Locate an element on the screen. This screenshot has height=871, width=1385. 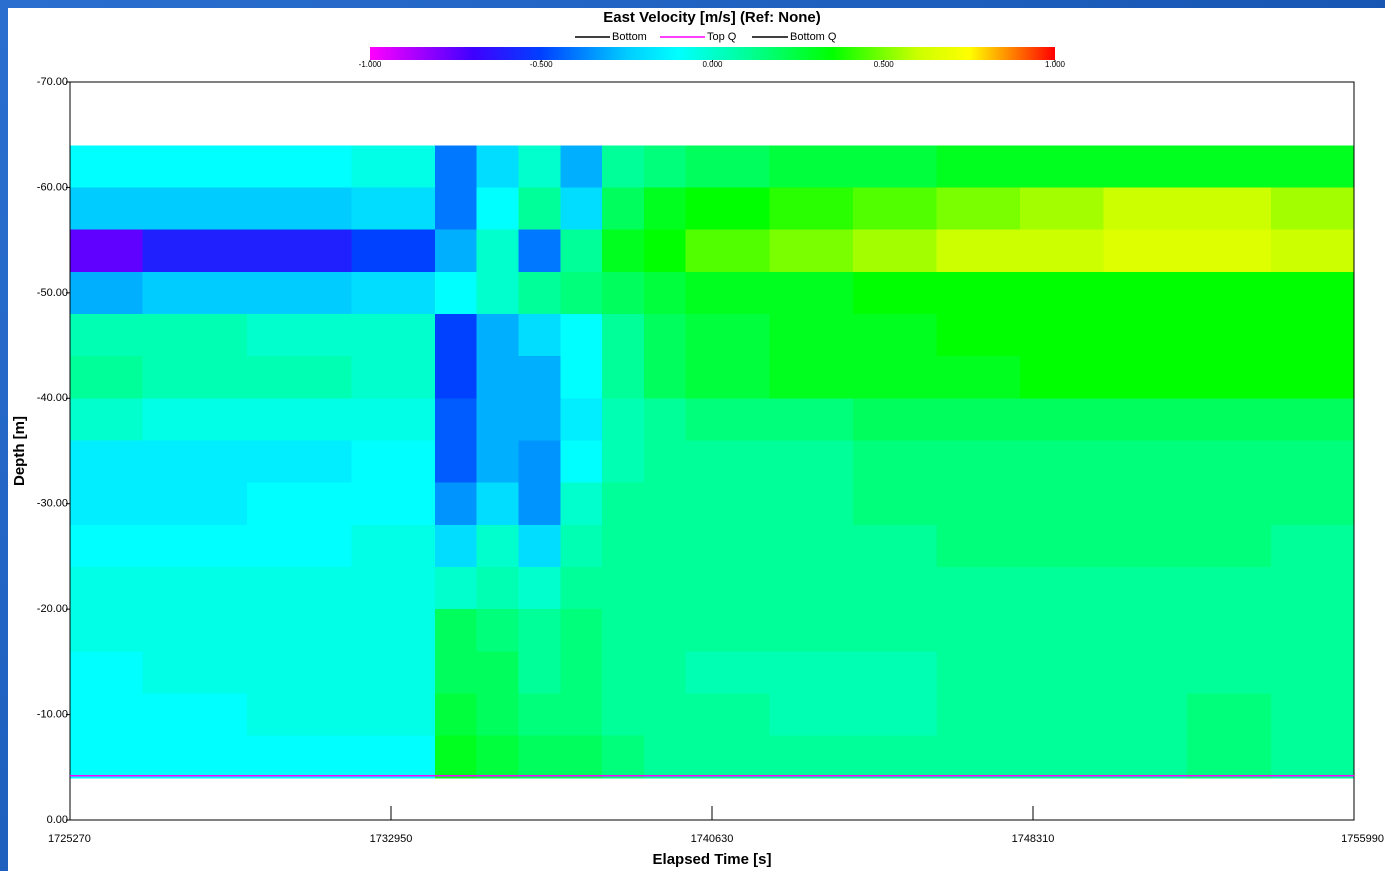
y-tick-label: -50.00 is located at coordinates (52, 293).